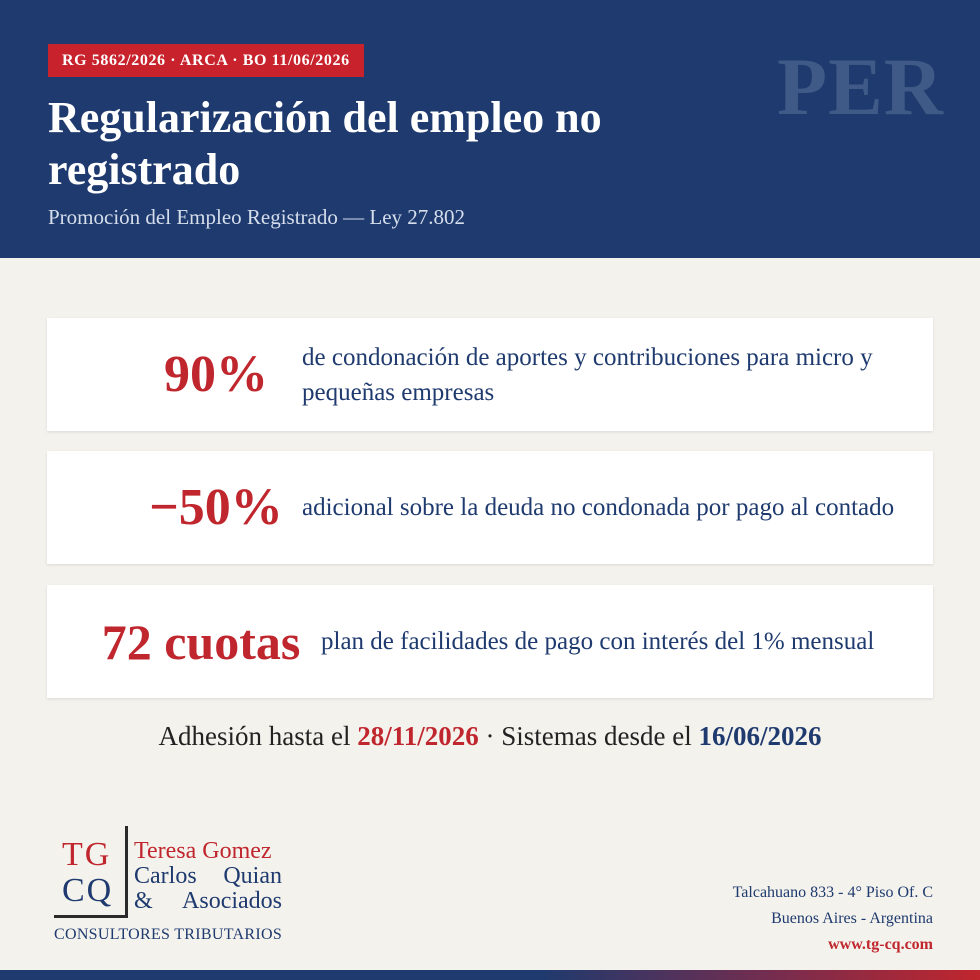  Describe the element at coordinates (252, 876) in the screenshot. I see `logo-name-quian: Quian` at that location.